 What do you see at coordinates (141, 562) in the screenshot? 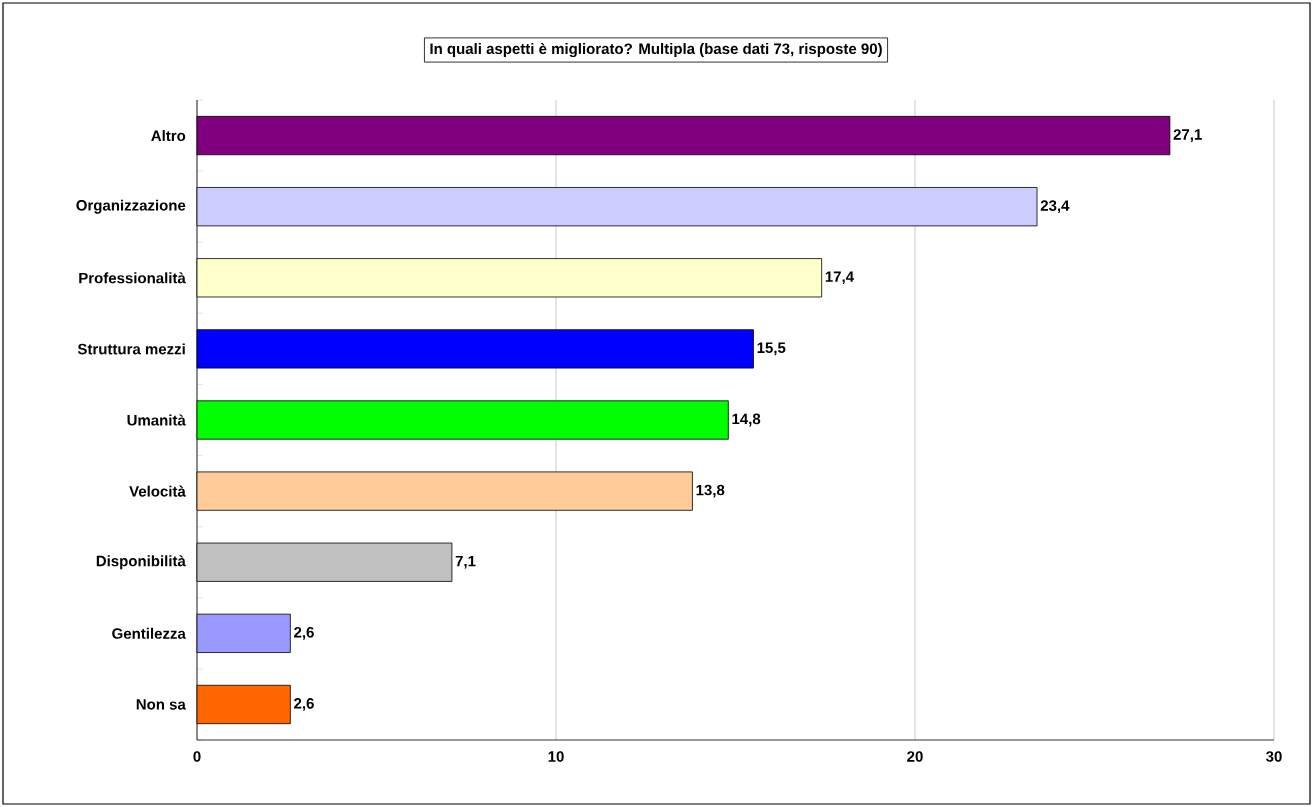
I see `y-tick-label: Disponibilità` at bounding box center [141, 562].